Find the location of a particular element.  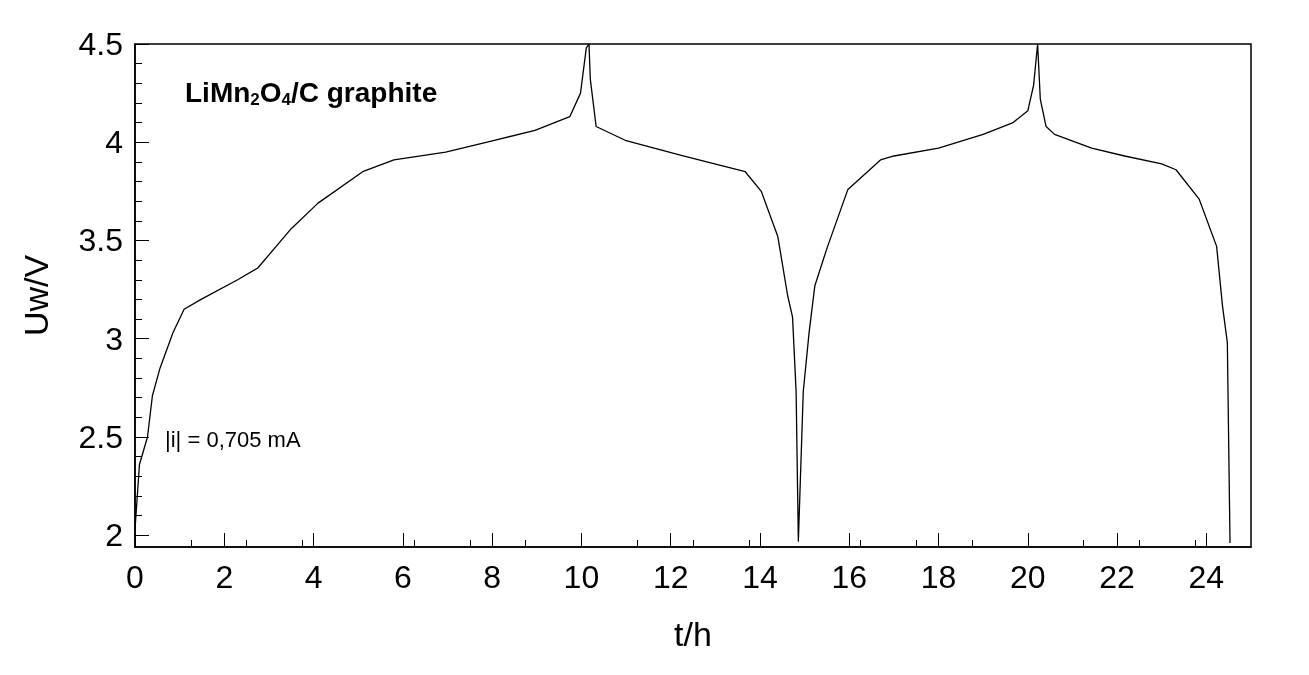

y-tick-label: 2 is located at coordinates (114, 535).